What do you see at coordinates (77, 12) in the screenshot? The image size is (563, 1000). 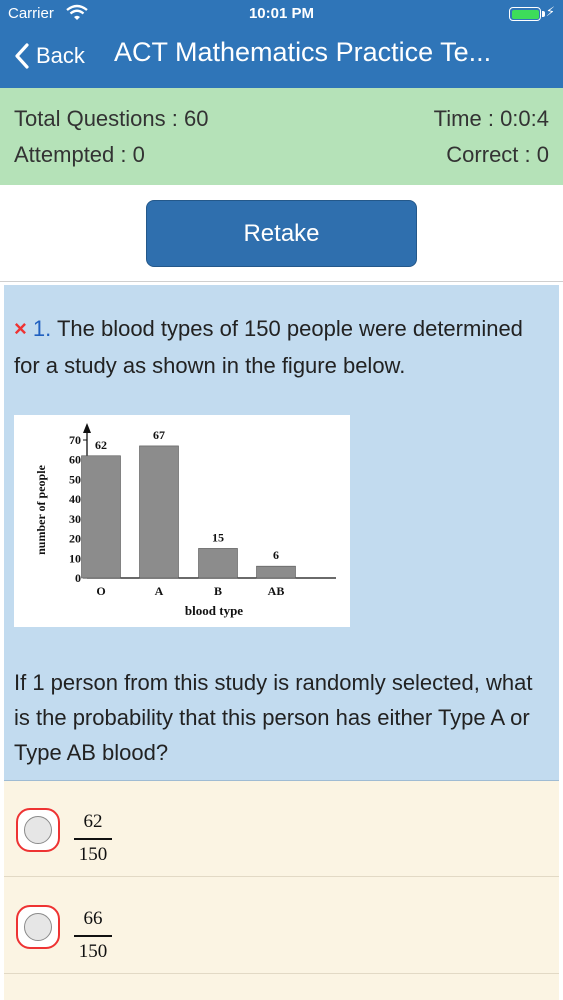 I see `wifi-icon` at bounding box center [77, 12].